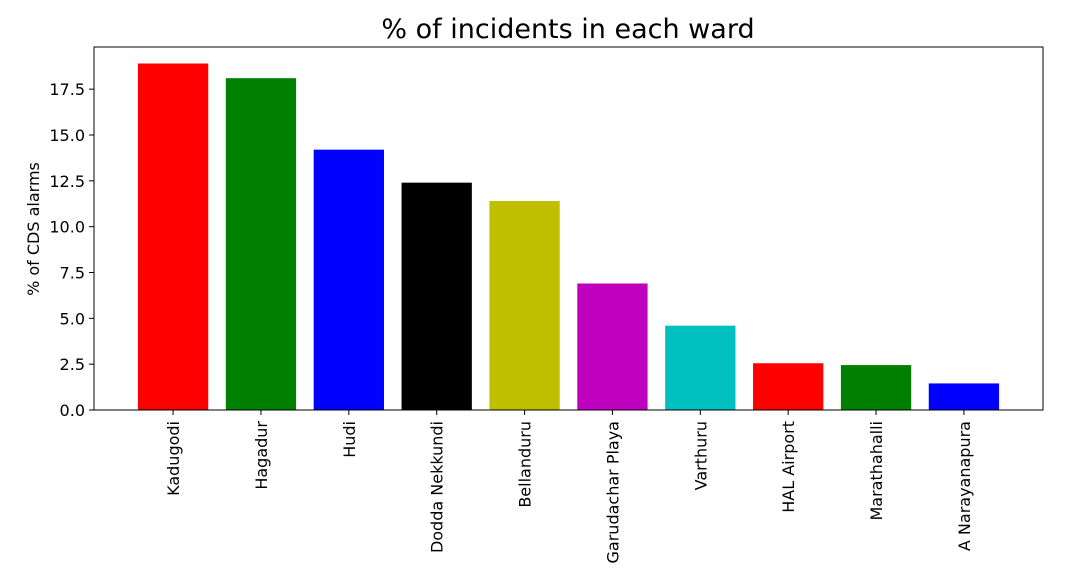 This screenshot has height=582, width=1092. Describe the element at coordinates (788, 467) in the screenshot. I see `x-tick-label: HAL Airport` at that location.